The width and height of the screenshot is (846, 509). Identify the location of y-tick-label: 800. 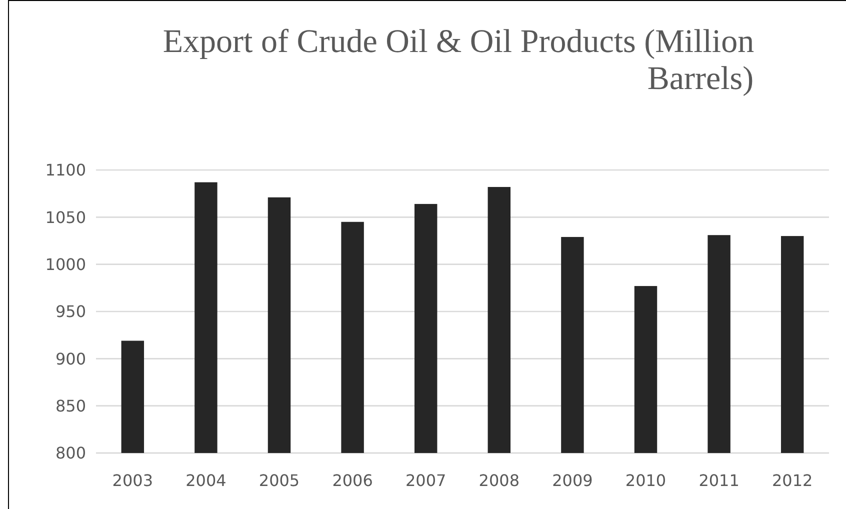
(70, 453).